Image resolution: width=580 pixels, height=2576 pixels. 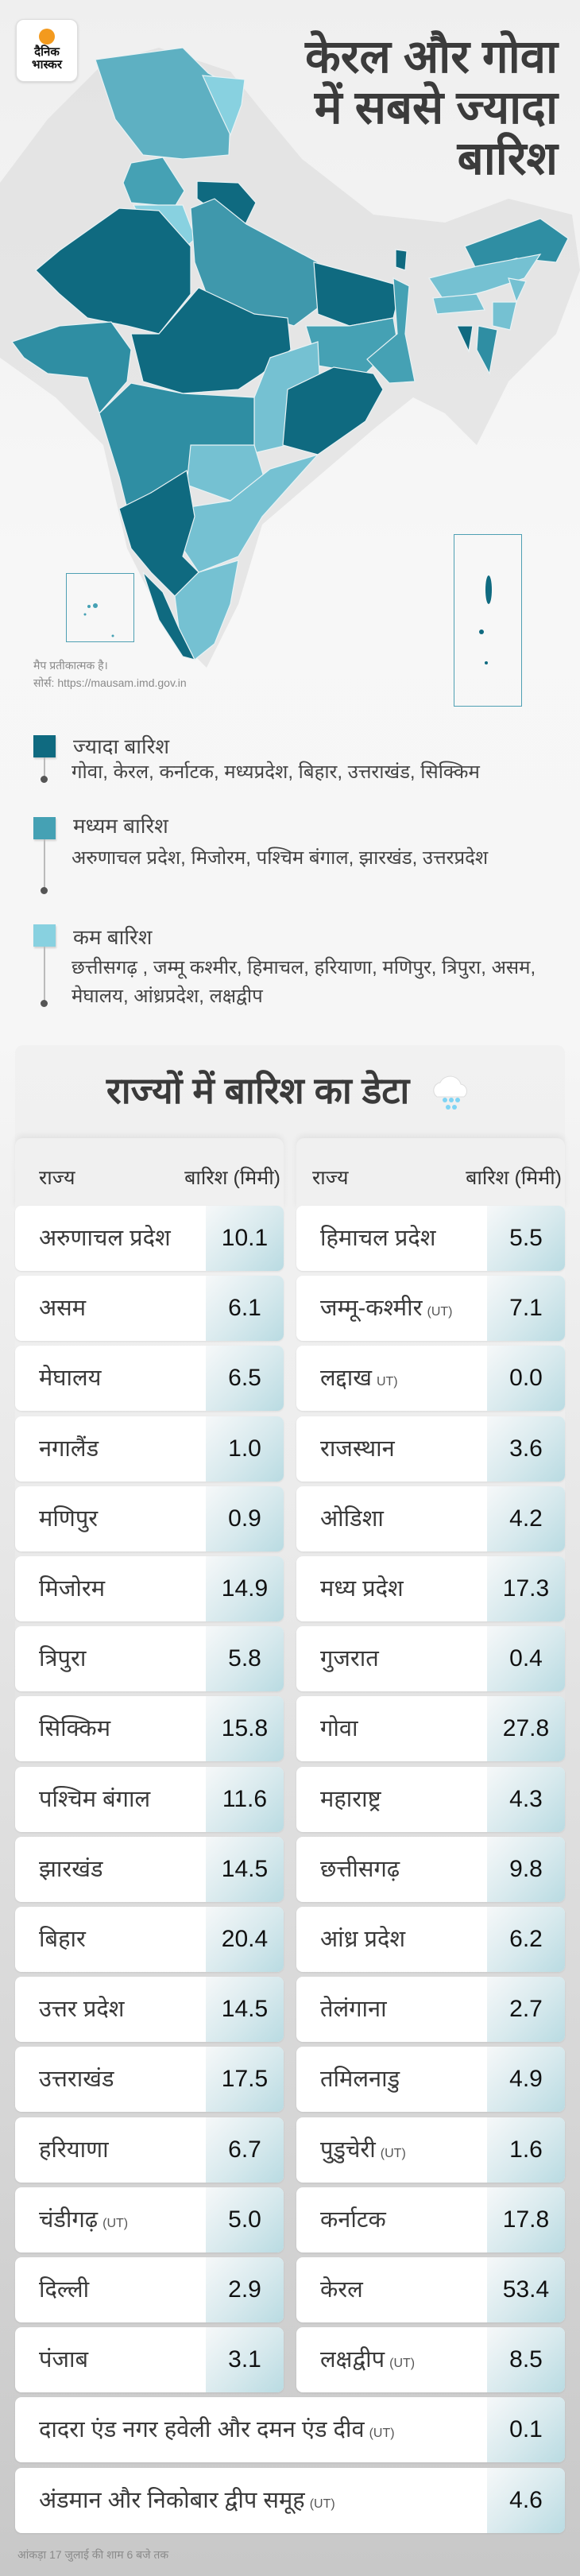 What do you see at coordinates (149, 2010) in the screenshot?
I see `table-row: उत्तर प्रदेश 14.5` at bounding box center [149, 2010].